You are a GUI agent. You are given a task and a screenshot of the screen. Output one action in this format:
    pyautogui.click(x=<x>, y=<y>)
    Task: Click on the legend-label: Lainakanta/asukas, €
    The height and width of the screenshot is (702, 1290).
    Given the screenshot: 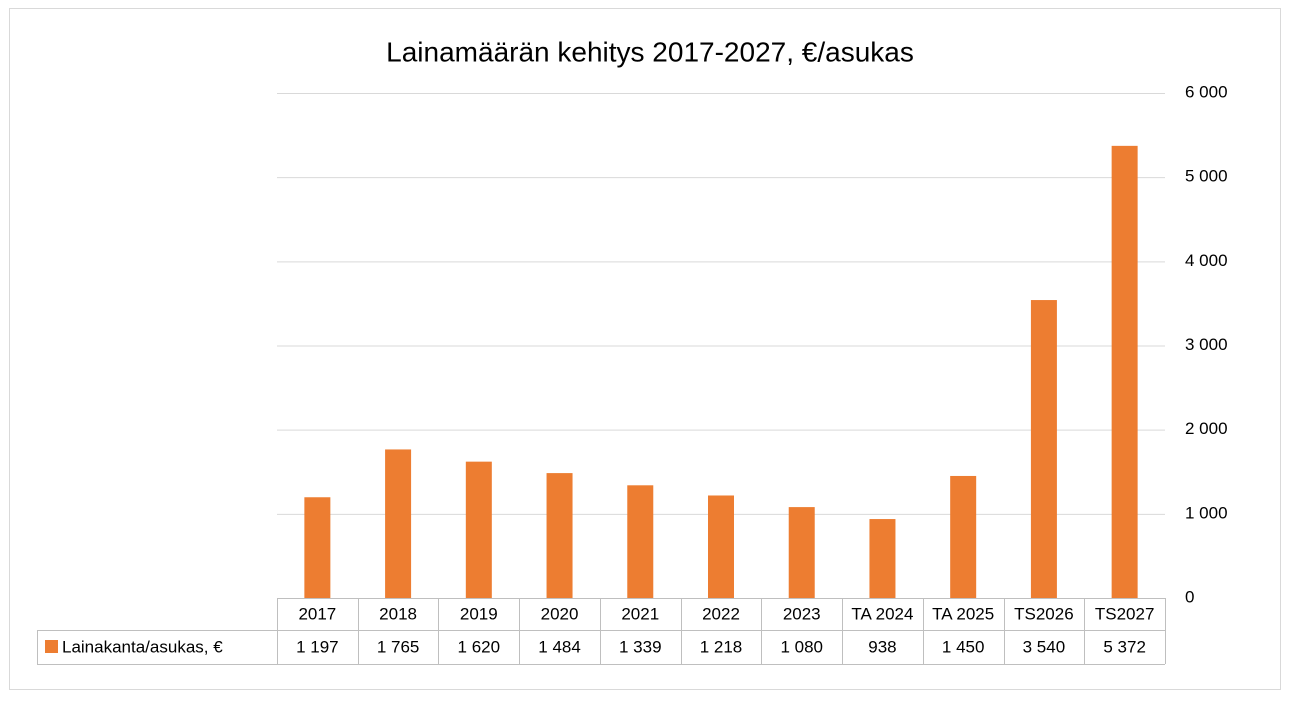 What is the action you would take?
    pyautogui.click(x=142, y=646)
    